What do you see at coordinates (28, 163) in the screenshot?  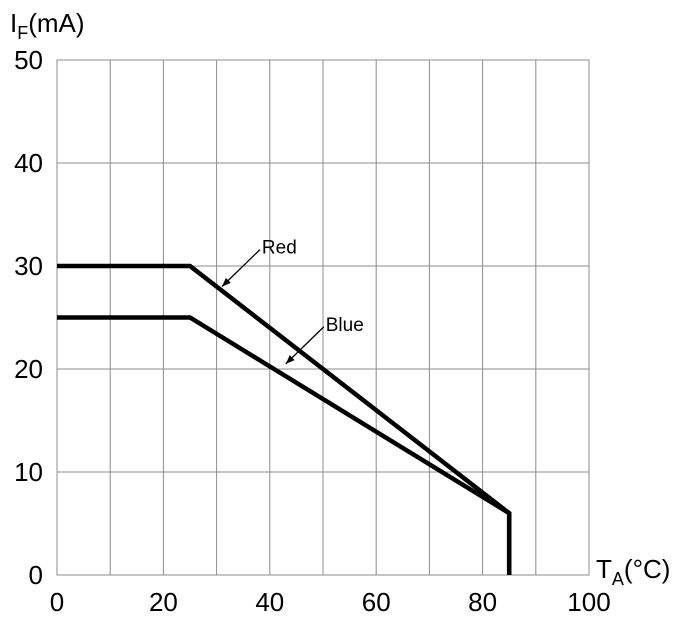 I see `y-tick-label: 40` at bounding box center [28, 163].